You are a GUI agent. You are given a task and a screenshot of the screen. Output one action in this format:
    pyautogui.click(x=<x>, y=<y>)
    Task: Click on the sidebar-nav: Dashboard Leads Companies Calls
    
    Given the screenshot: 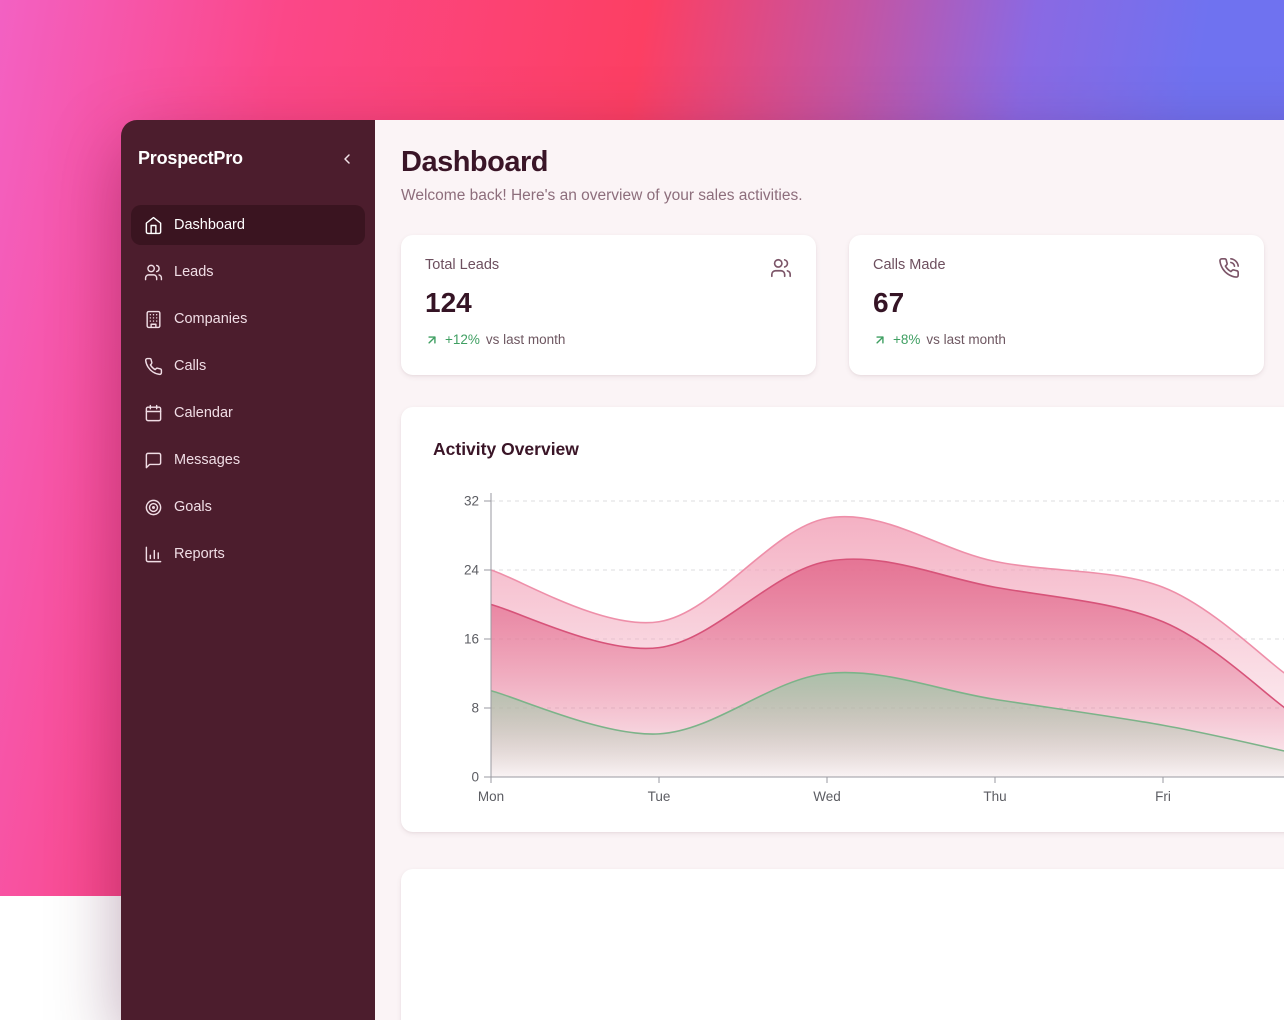 What is the action you would take?
    pyautogui.click(x=248, y=389)
    